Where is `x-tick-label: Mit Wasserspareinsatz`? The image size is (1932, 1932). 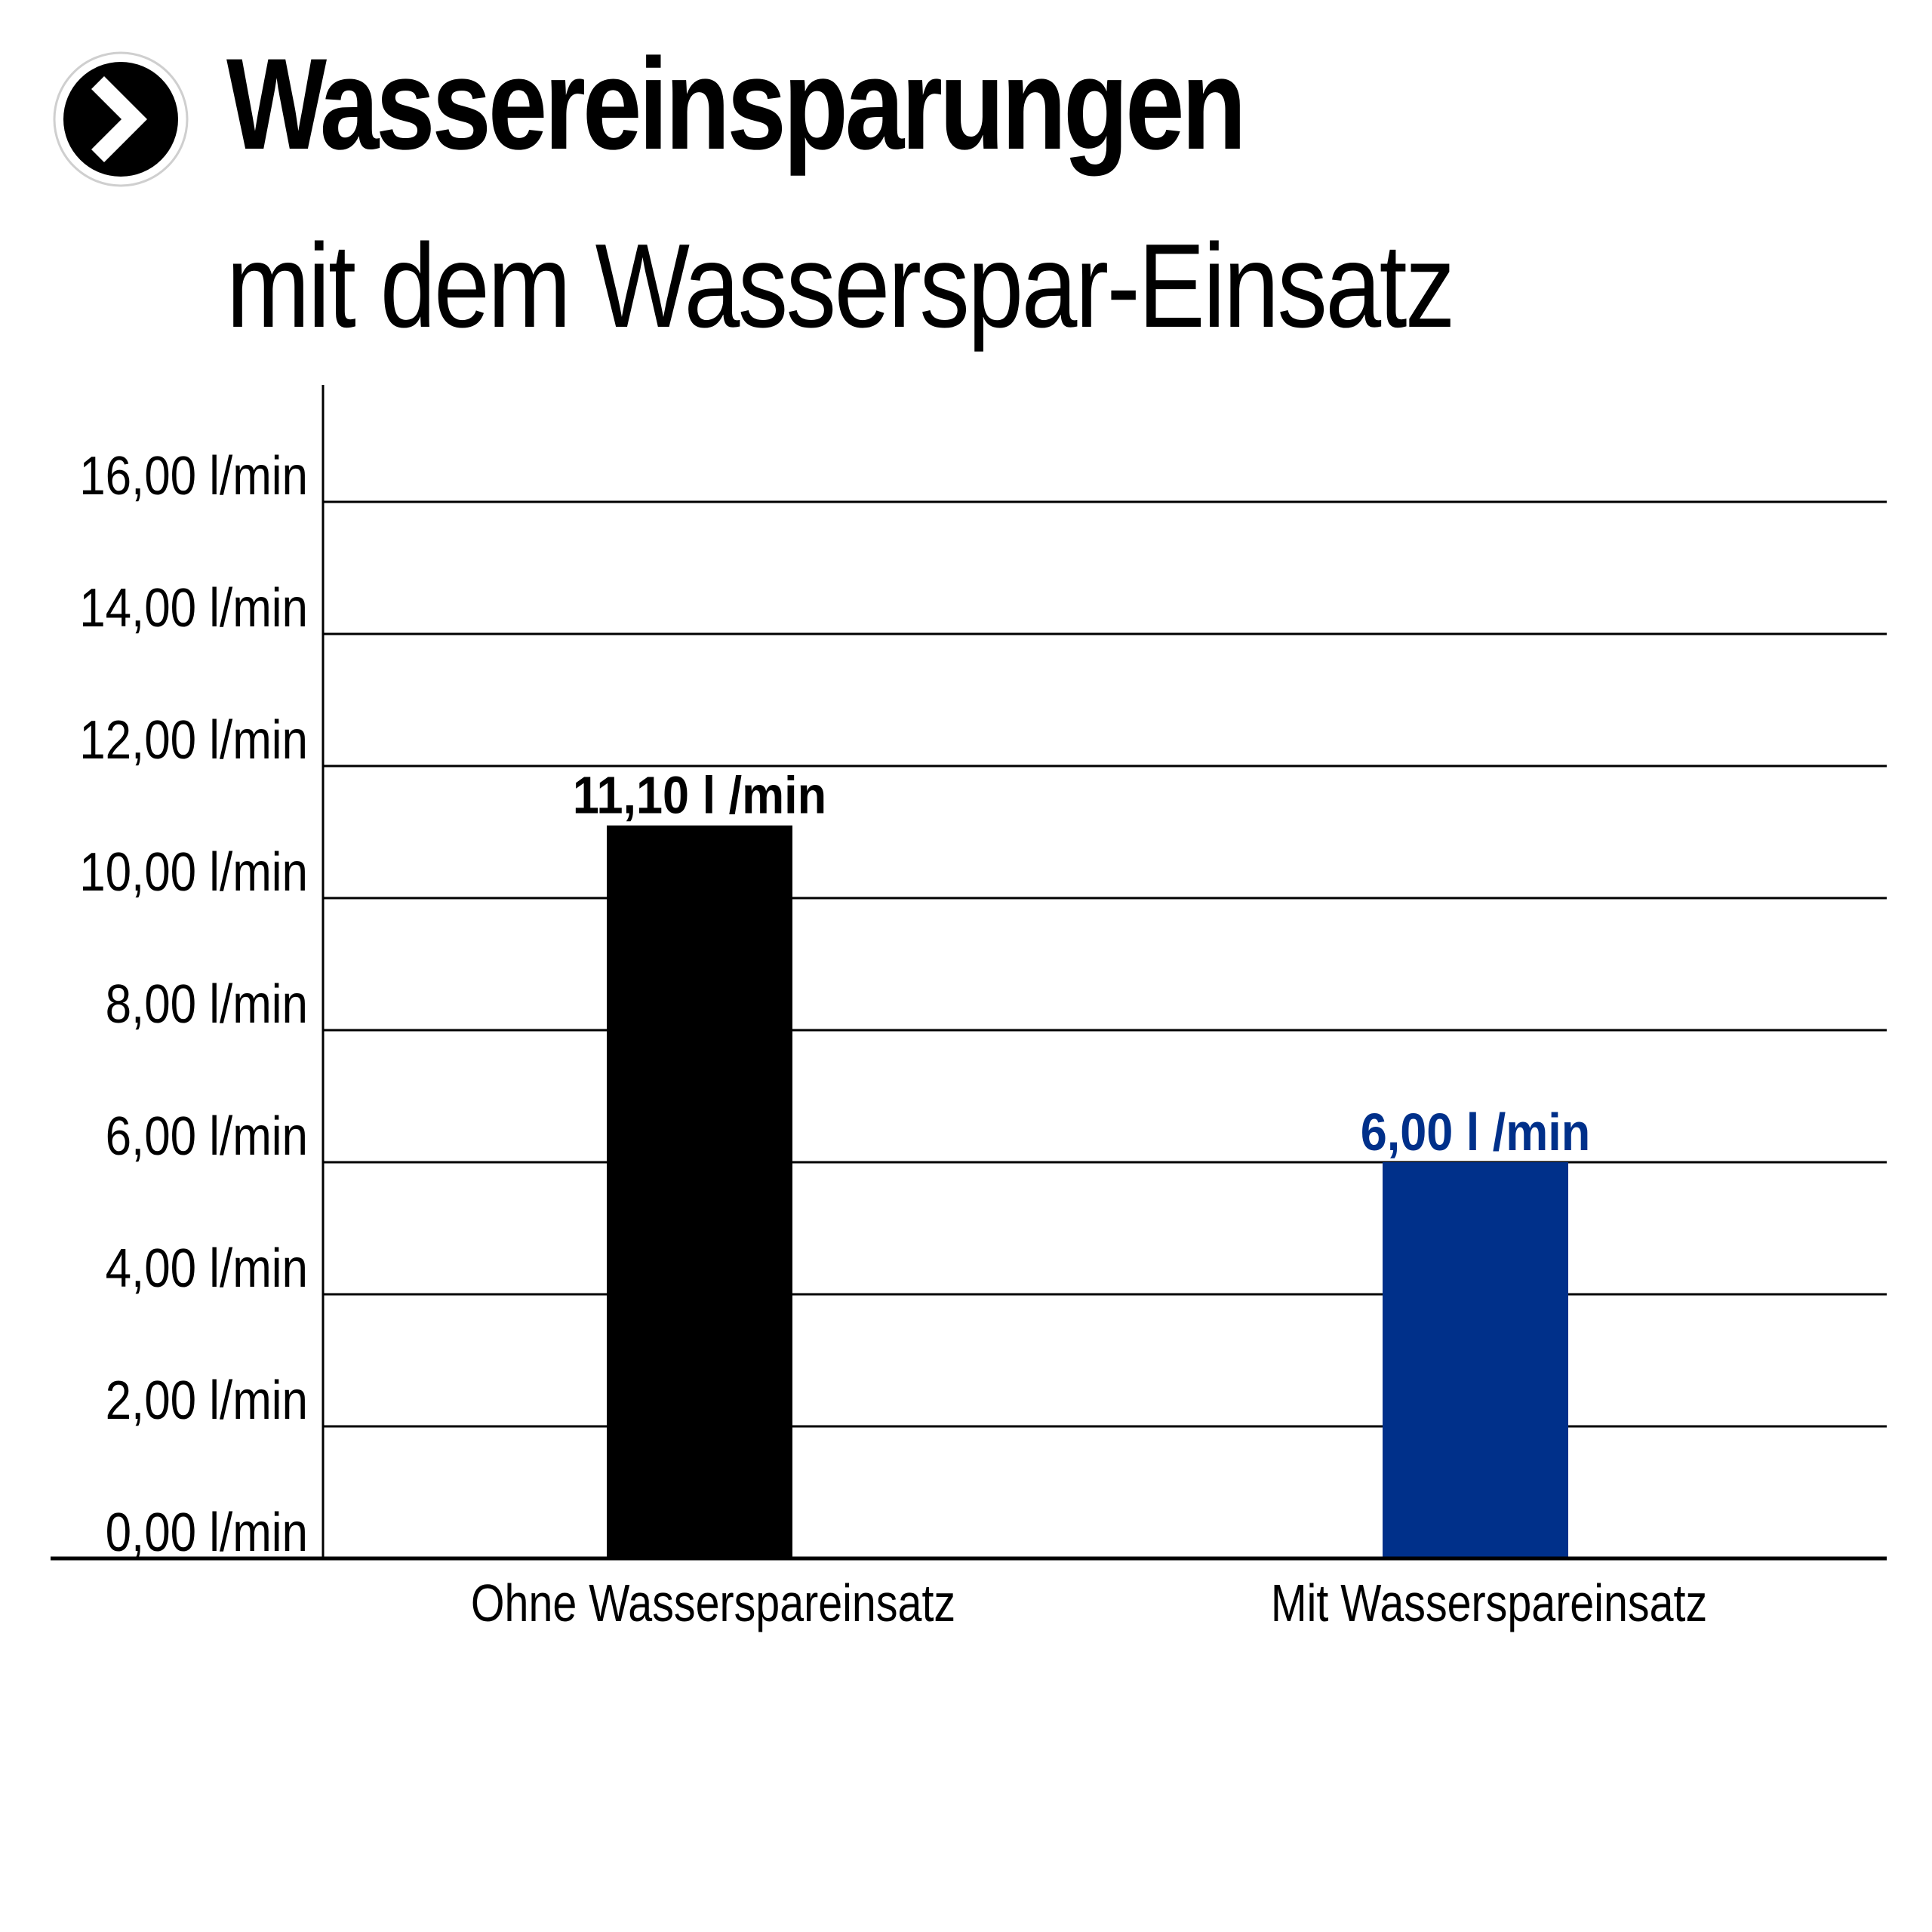 x-tick-label: Mit Wasserspareinsatz is located at coordinates (1489, 1603).